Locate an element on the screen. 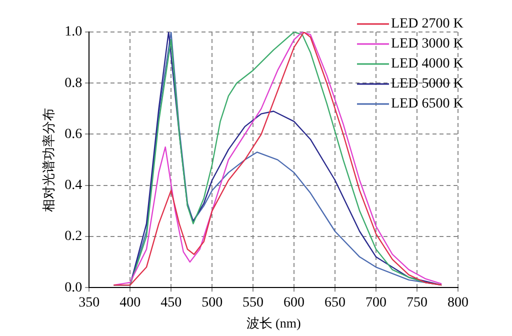 The image size is (512, 336). y-tick-label: 1.0 is located at coordinates (73, 32).